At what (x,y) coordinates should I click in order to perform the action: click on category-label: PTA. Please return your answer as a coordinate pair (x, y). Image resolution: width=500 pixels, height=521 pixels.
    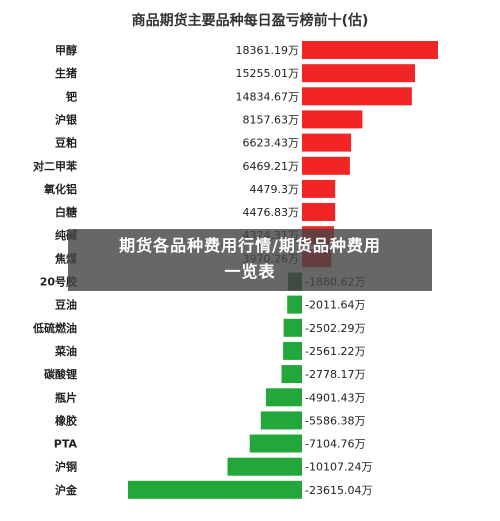
    Looking at the image, I should click on (66, 444).